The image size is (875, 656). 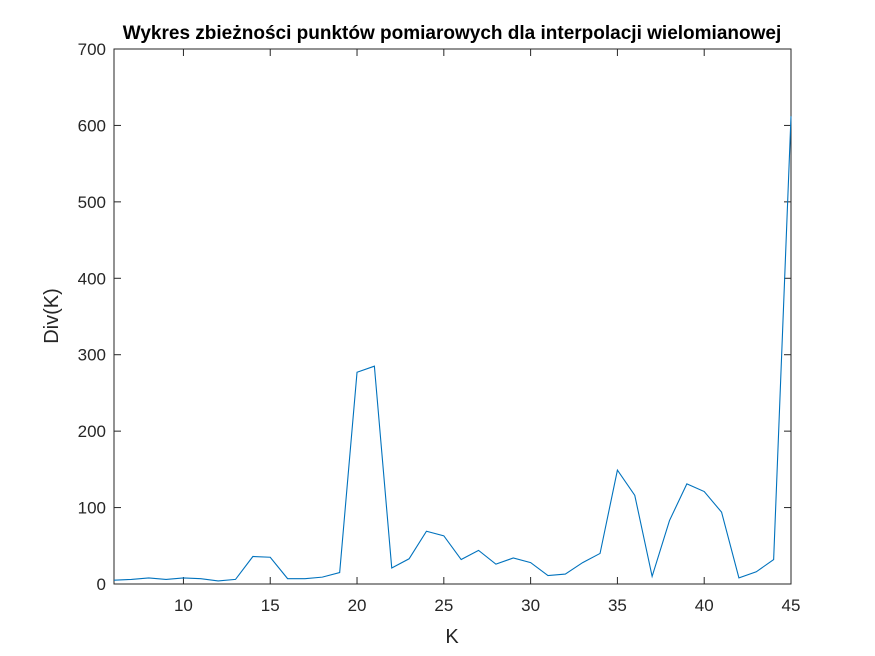 What do you see at coordinates (443, 605) in the screenshot?
I see `x-tick-label: 25` at bounding box center [443, 605].